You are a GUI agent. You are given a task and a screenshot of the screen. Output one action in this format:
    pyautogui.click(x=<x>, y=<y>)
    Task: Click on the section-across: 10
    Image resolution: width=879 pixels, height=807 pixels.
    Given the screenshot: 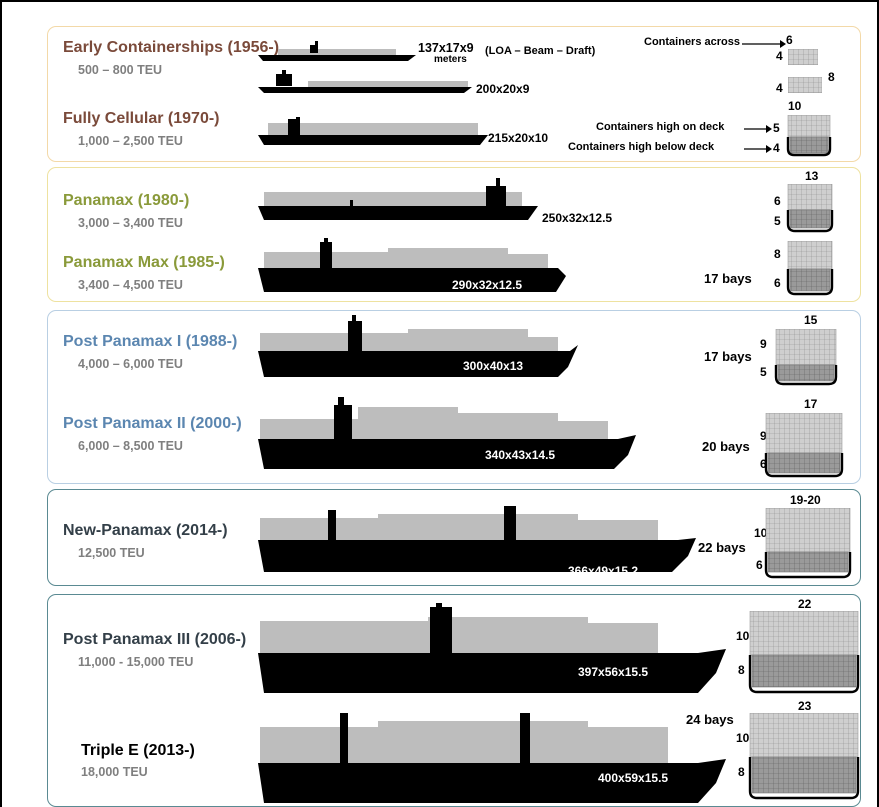 What is the action you would take?
    pyautogui.click(x=795, y=106)
    